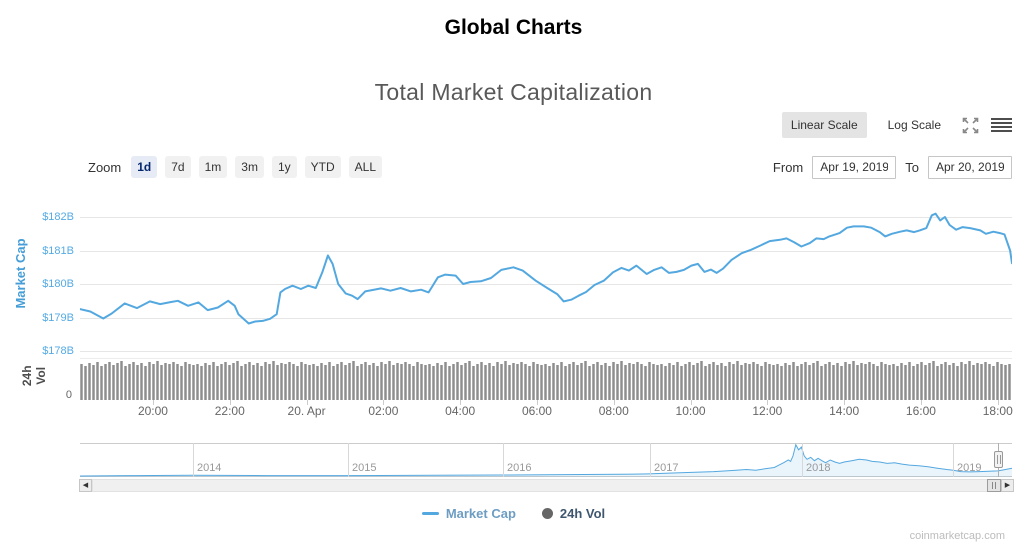  What do you see at coordinates (144, 167) in the screenshot?
I see `zoom-button-1d: 1d` at bounding box center [144, 167].